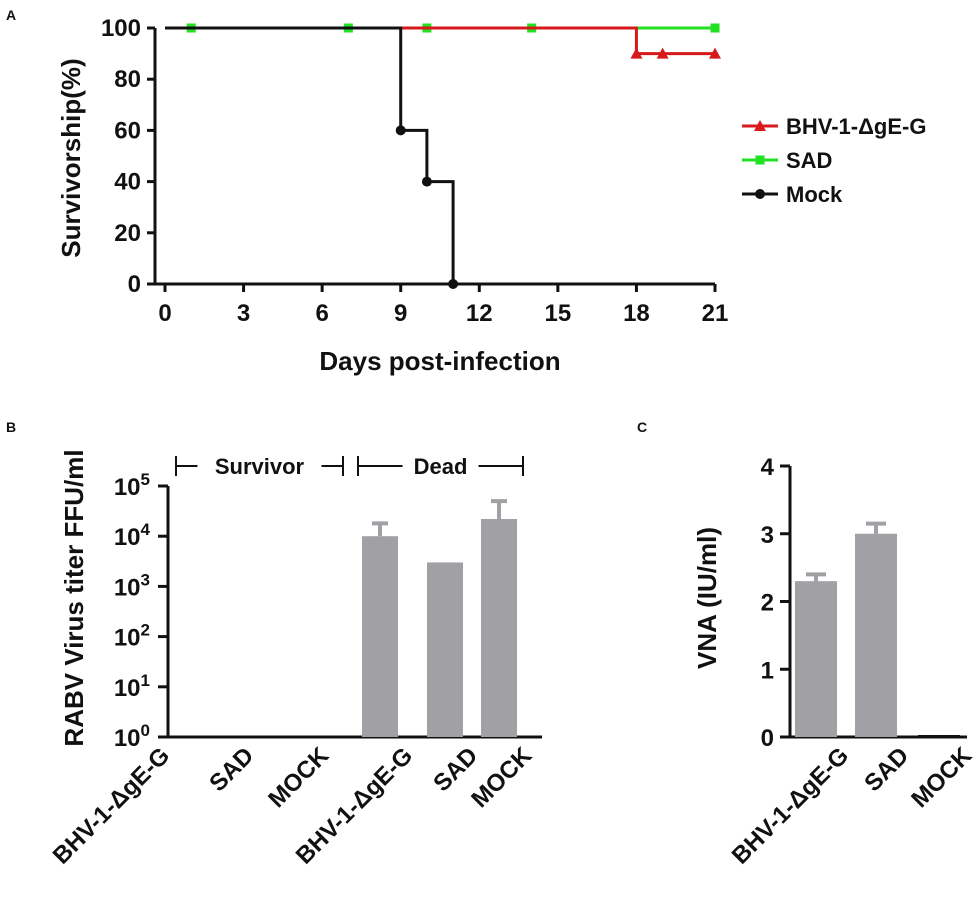 The width and height of the screenshot is (976, 914). Describe the element at coordinates (132, 736) in the screenshot. I see `titer-ytick-label: 10⁰` at that location.